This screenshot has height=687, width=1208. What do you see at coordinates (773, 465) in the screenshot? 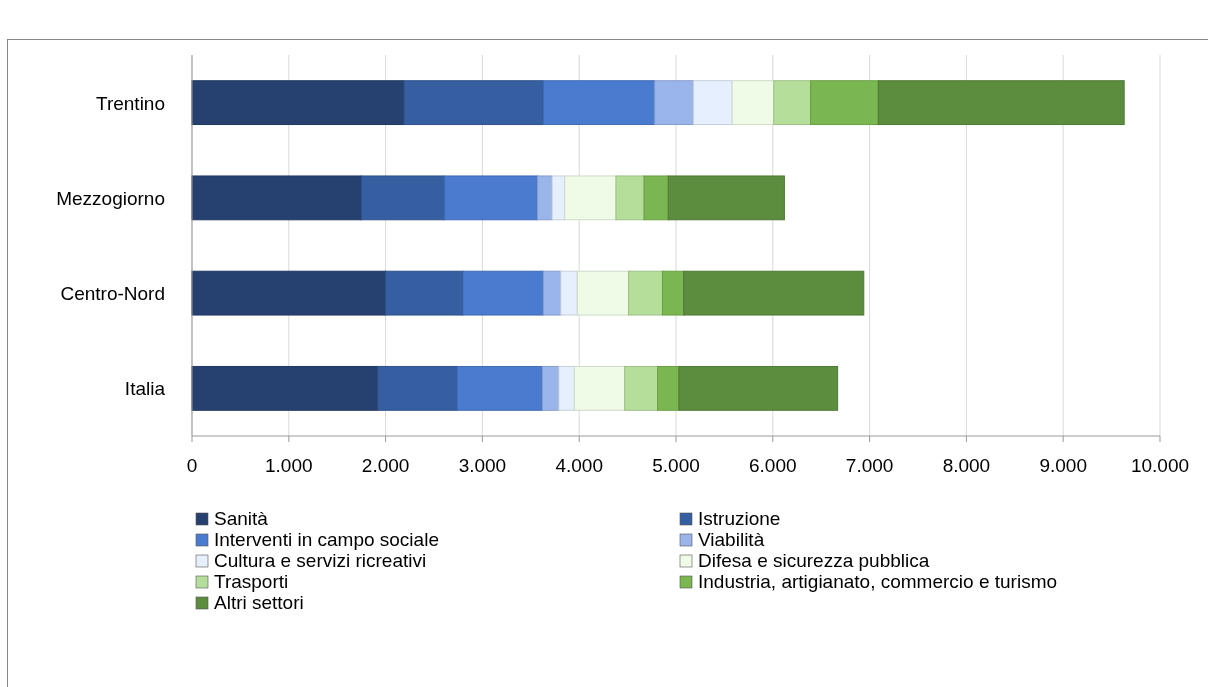
I see `x-tick-label: 6.000` at bounding box center [773, 465].